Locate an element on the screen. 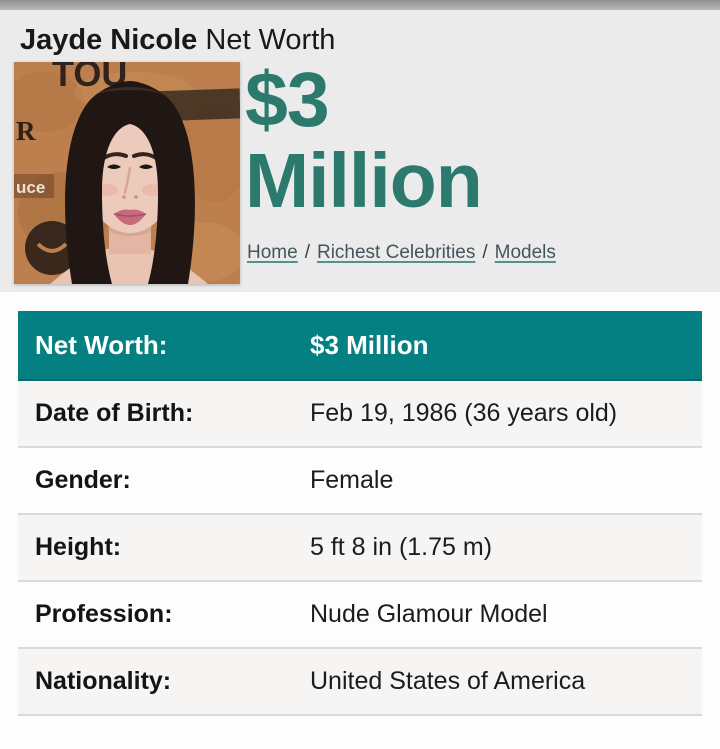 This screenshot has height=749, width=720. window-top-bar is located at coordinates (360, 5).